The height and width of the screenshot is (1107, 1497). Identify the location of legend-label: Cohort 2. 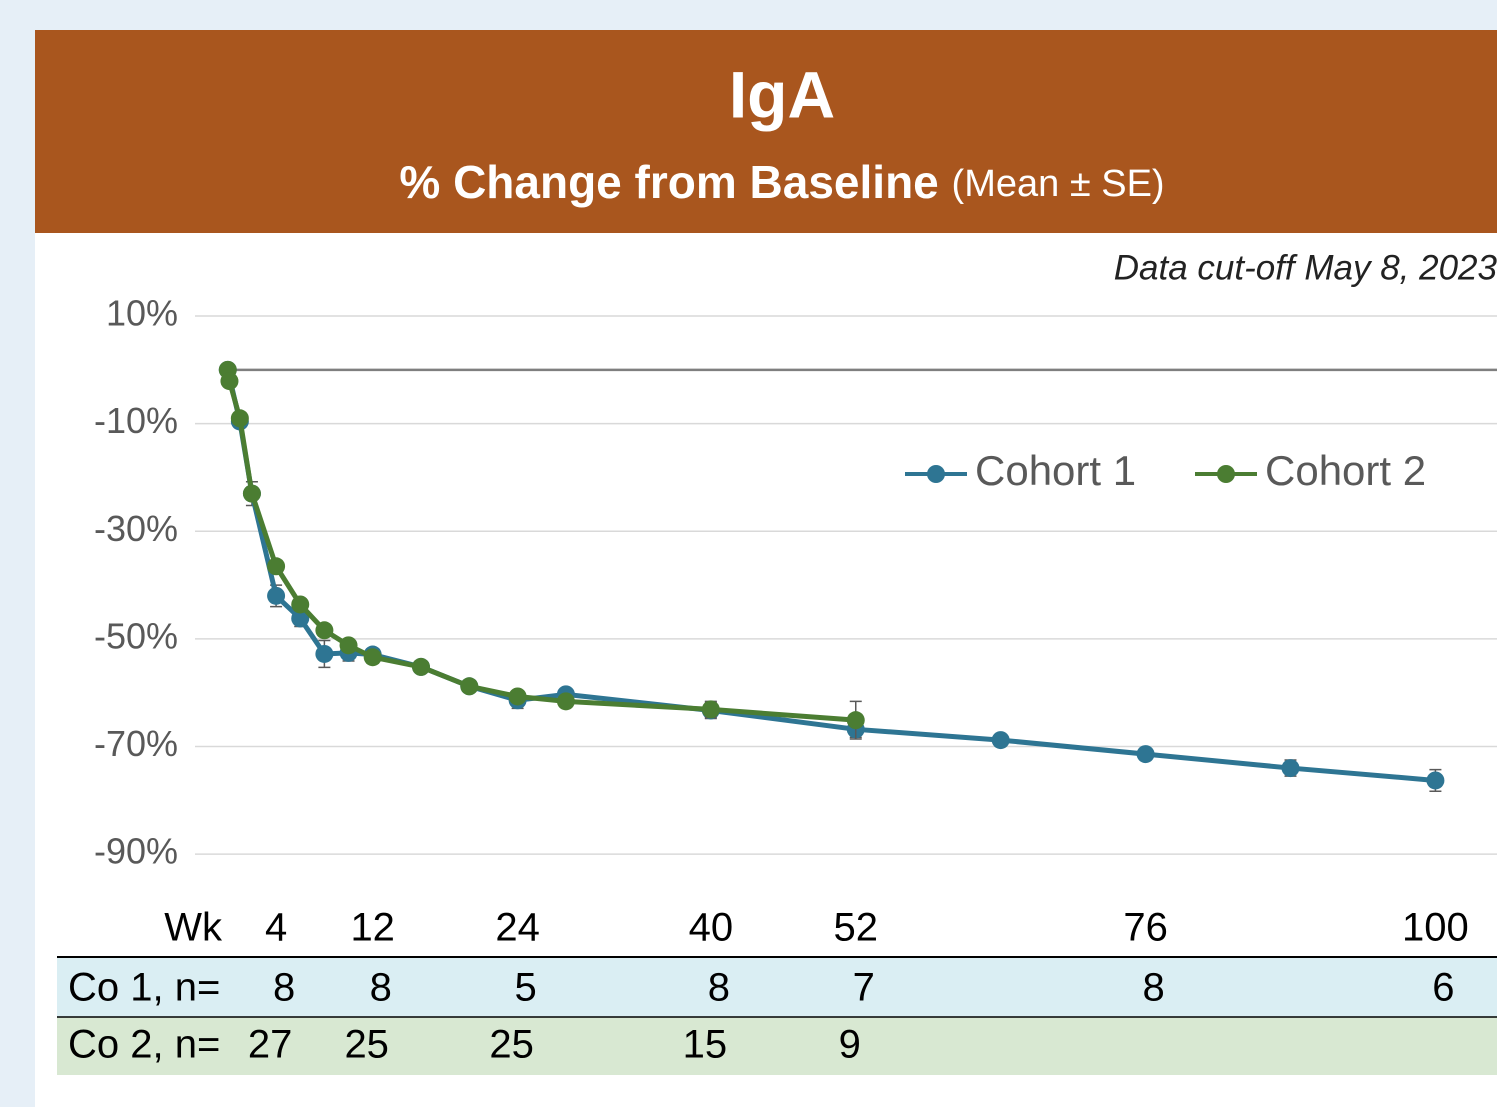
(1345, 470).